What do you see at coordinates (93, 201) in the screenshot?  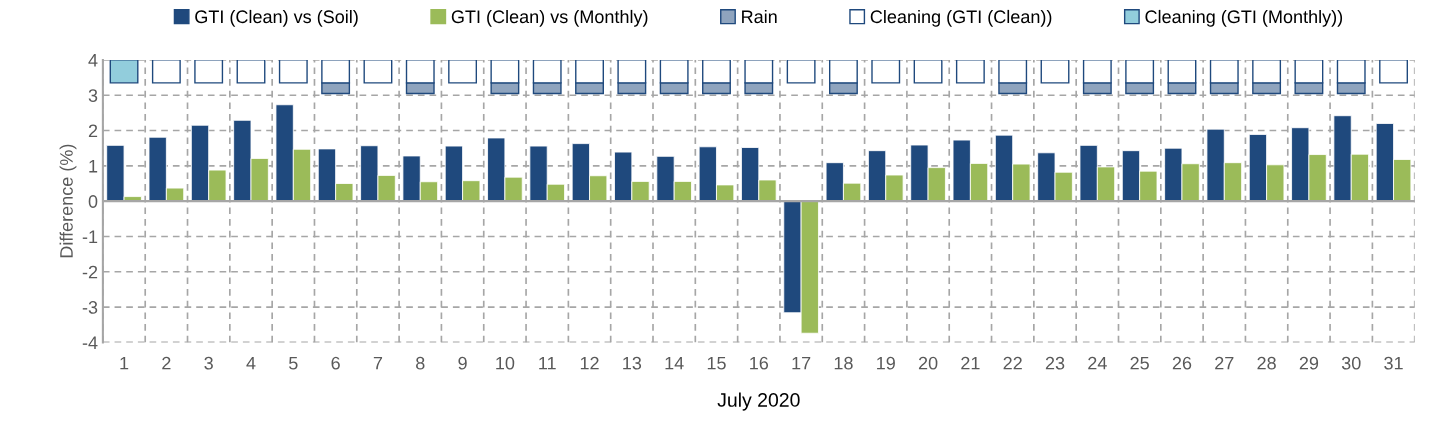 I see `y-tick-label: 0` at bounding box center [93, 201].